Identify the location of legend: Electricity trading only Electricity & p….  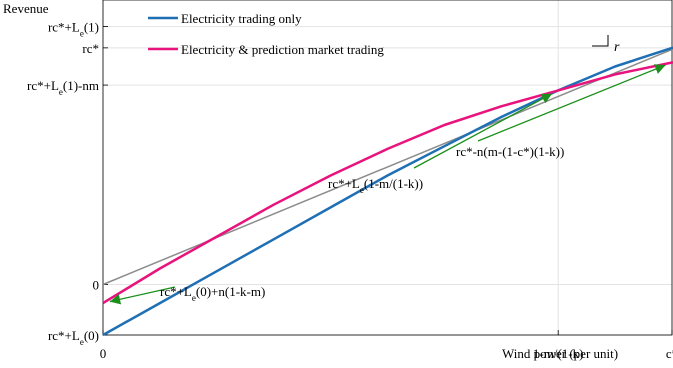
(266, 34).